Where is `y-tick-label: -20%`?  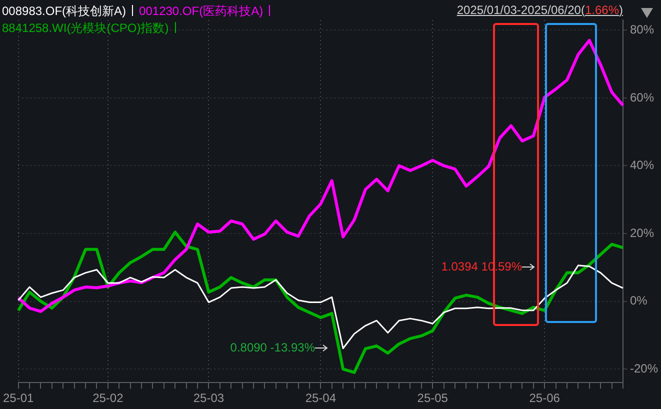 y-tick-label: -20% is located at coordinates (644, 368).